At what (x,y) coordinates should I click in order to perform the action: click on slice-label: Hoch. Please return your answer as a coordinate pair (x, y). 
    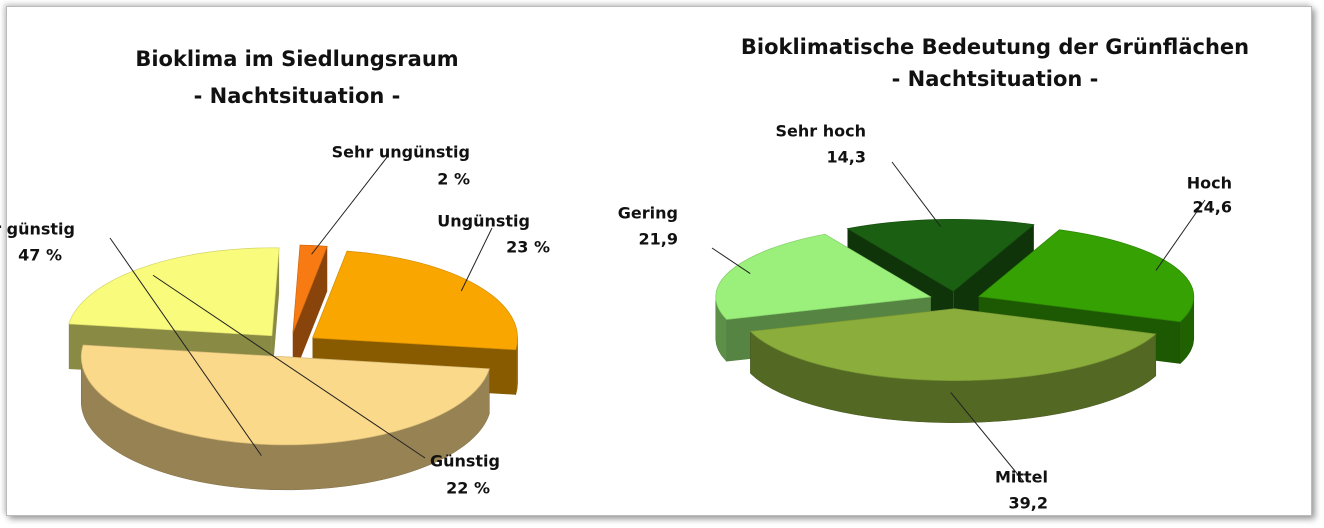
    Looking at the image, I should click on (1209, 183).